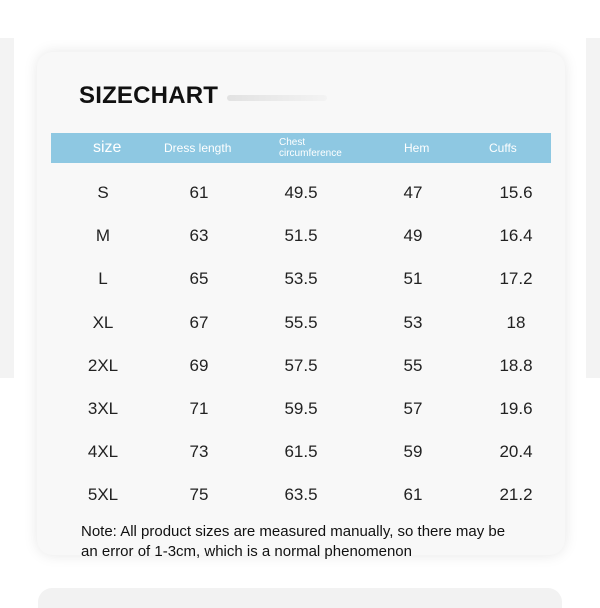 The height and width of the screenshot is (608, 600). I want to click on table-cell: 57, so click(413, 408).